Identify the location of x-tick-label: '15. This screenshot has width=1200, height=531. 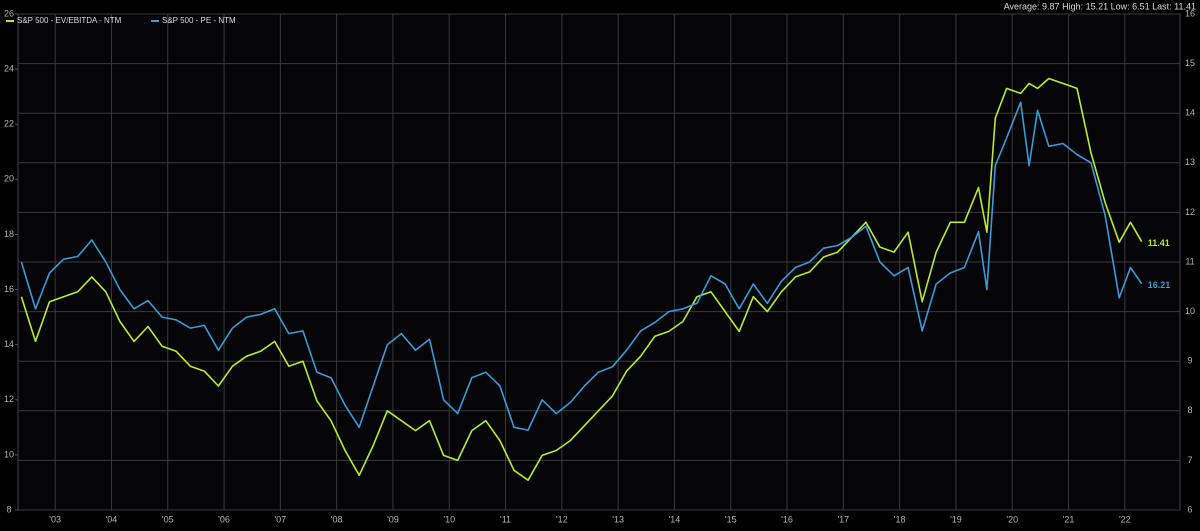
(731, 519).